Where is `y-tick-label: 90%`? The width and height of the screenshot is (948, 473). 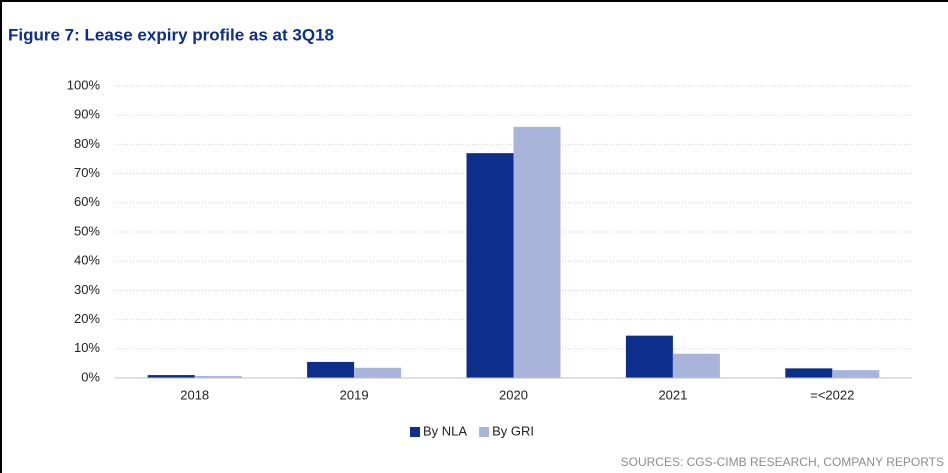 y-tick-label: 90% is located at coordinates (87, 114).